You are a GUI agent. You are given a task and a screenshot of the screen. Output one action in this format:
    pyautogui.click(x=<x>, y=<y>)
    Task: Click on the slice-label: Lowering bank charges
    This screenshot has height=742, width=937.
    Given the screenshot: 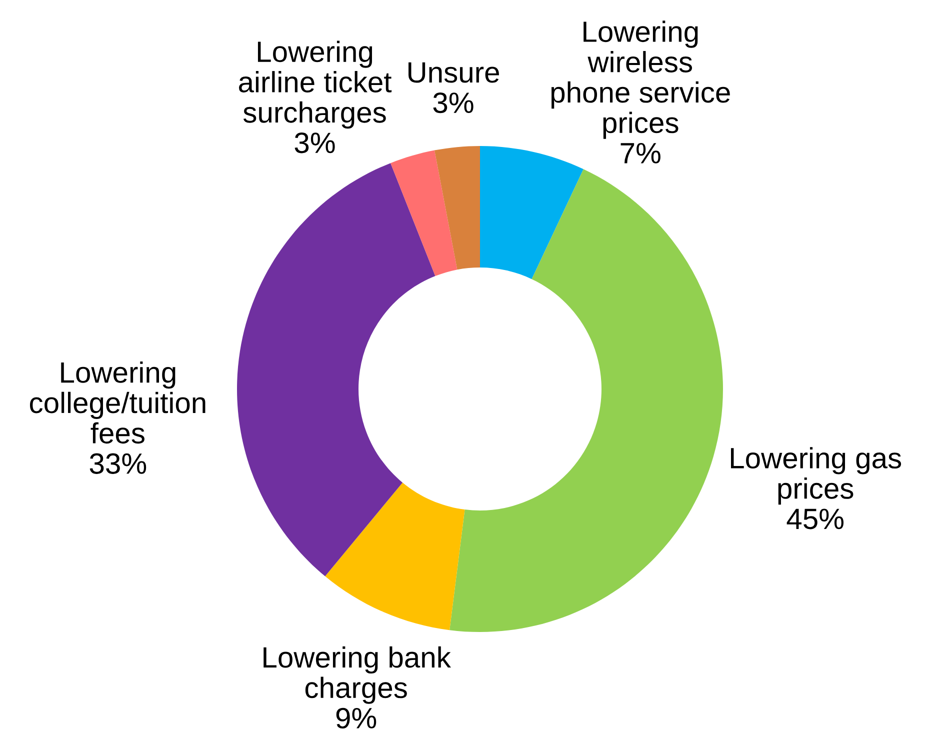 What is the action you would take?
    pyautogui.click(x=357, y=675)
    